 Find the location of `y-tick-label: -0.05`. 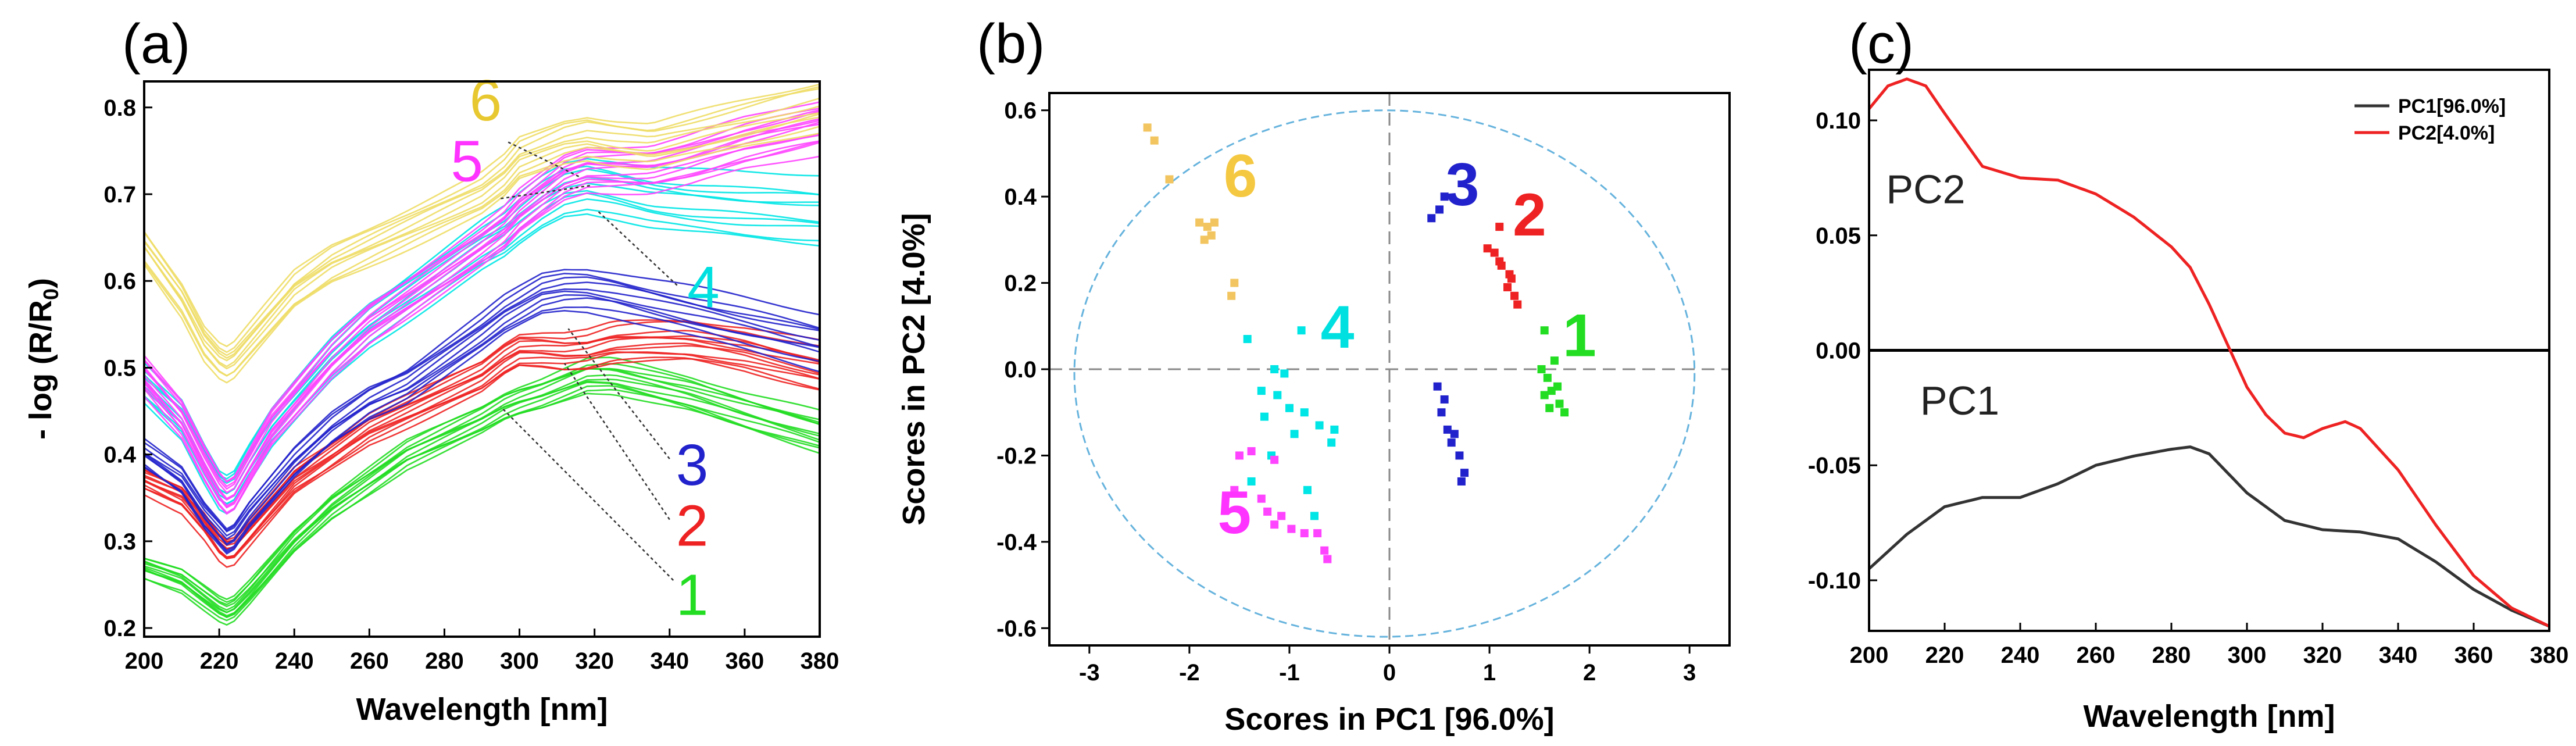

y-tick-label: -0.05 is located at coordinates (1834, 466).